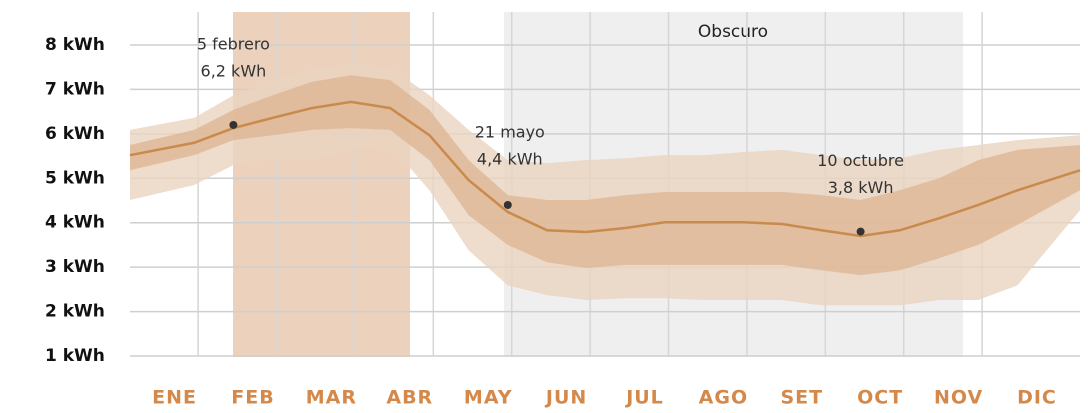 The width and height of the screenshot is (1088, 413). What do you see at coordinates (75, 267) in the screenshot?
I see `y-tick-label: 3 kWh` at bounding box center [75, 267].